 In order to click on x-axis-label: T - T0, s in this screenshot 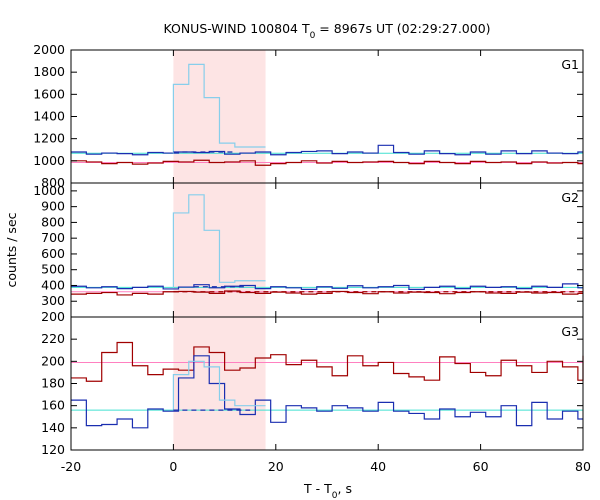, I will do `click(327, 490)`.